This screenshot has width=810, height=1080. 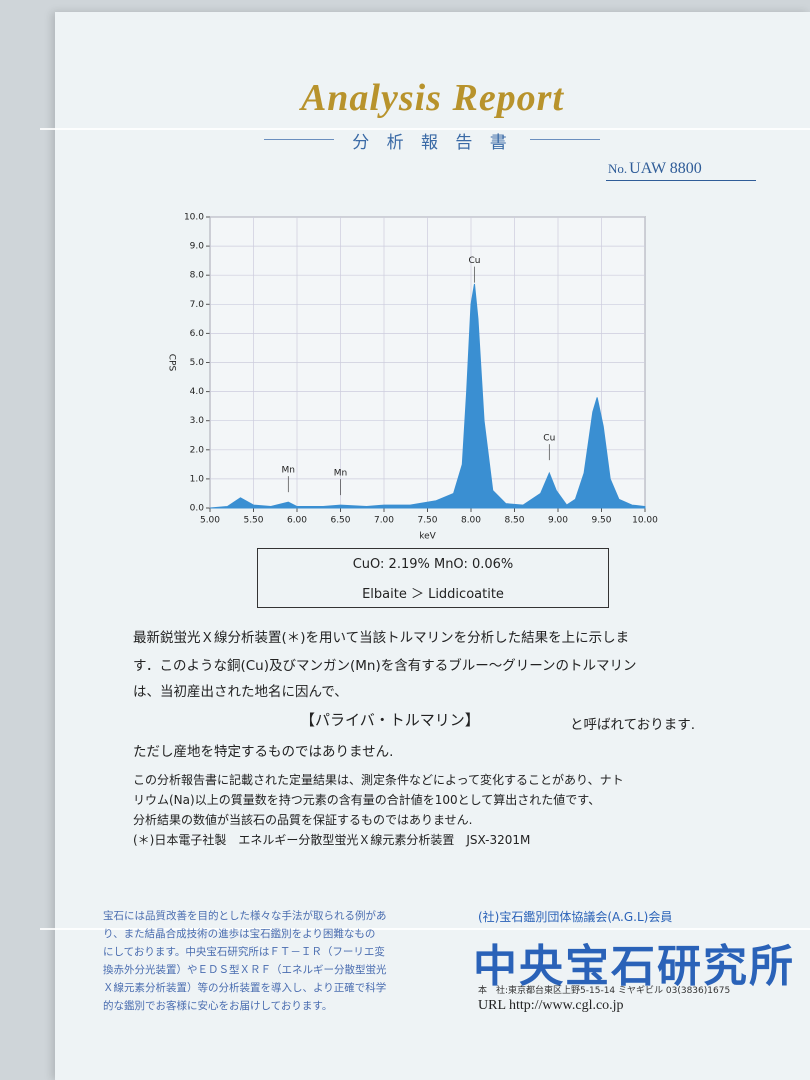 What do you see at coordinates (558, 521) in the screenshot?
I see `x-tick-label: 9.00` at bounding box center [558, 521].